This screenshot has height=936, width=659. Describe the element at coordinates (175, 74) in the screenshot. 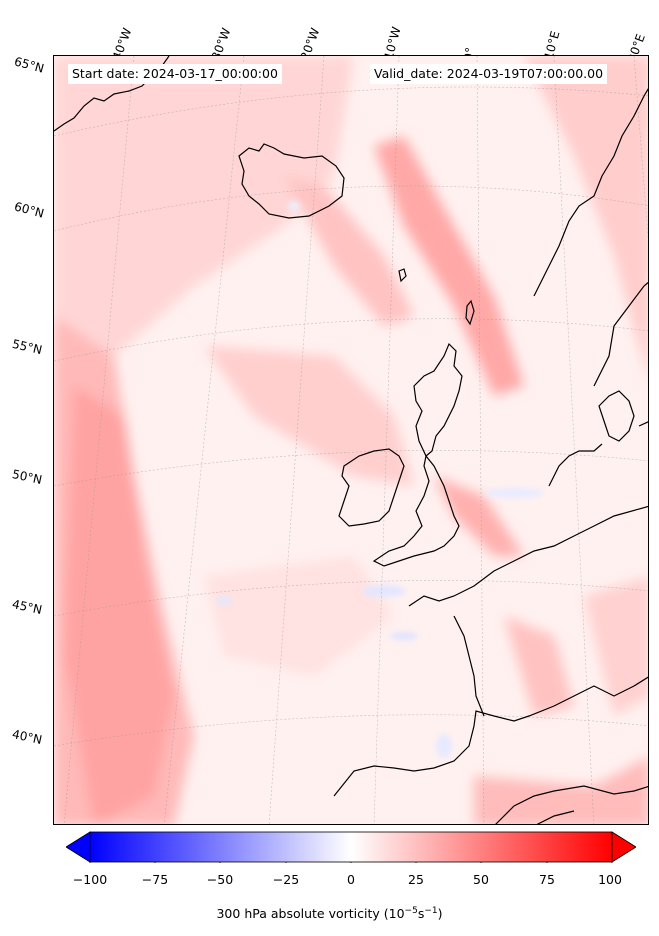

I see `start-date-label: Start date: 2024-03-17_00:00:00` at that location.